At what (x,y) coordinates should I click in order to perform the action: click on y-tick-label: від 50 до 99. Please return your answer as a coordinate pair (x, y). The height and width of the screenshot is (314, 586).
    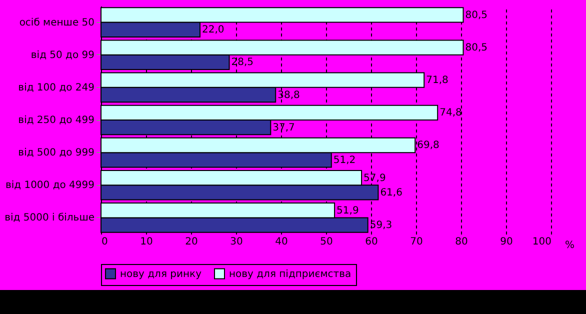
    Looking at the image, I should click on (62, 55).